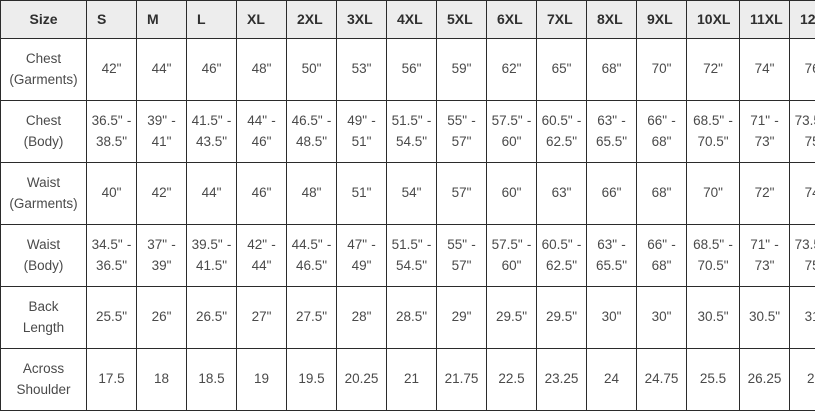 The width and height of the screenshot is (815, 411). What do you see at coordinates (161, 131) in the screenshot?
I see `cell: 39" - 41"` at bounding box center [161, 131].